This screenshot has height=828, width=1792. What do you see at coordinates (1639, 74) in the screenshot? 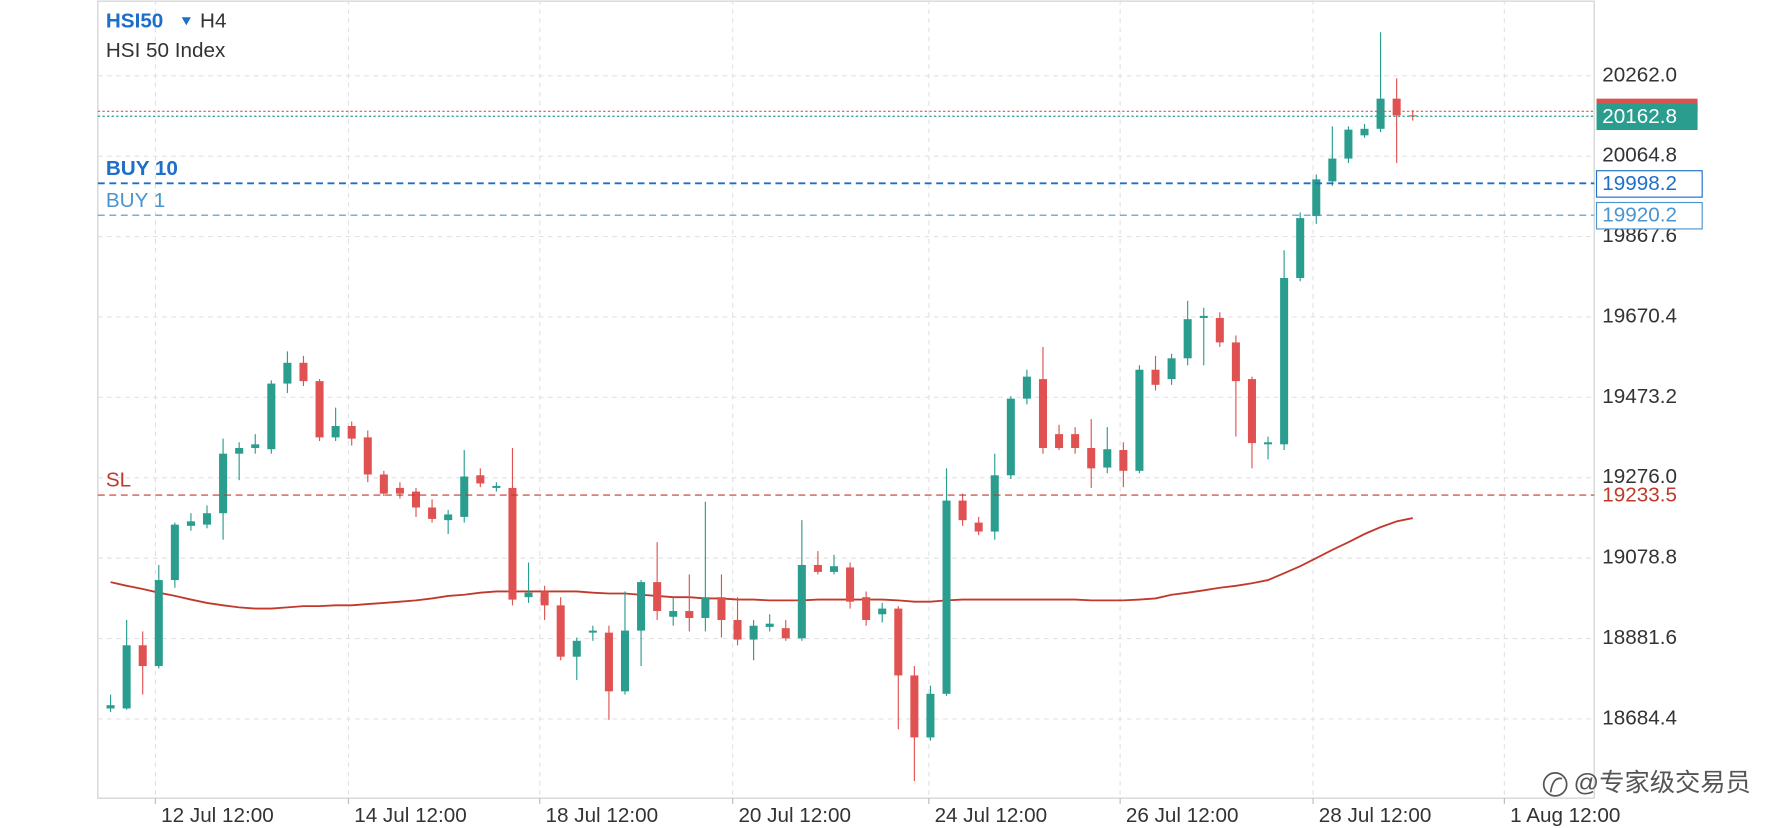
I see `y-tick-label: 20262.0` at bounding box center [1639, 74].